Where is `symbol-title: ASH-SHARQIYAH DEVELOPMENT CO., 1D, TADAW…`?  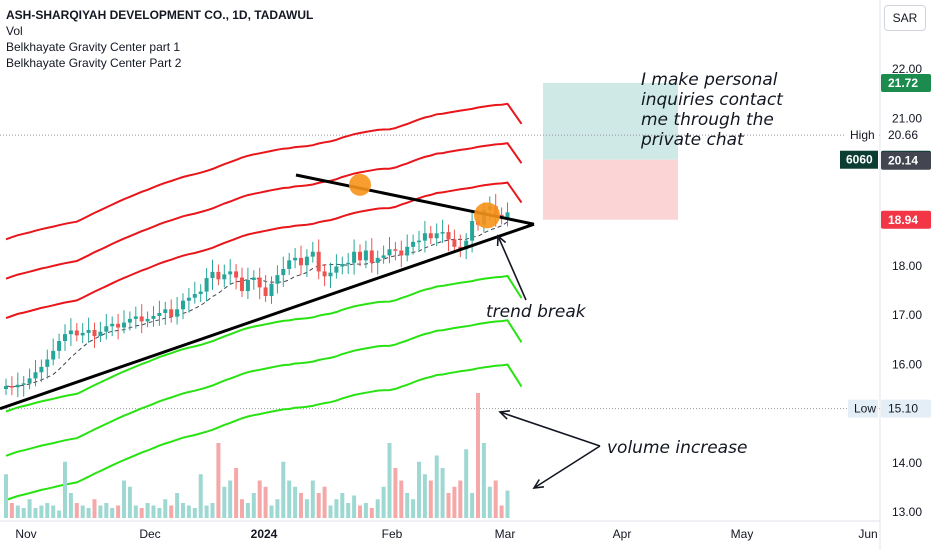 symbol-title: ASH-SHARQIYAH DEVELOPMENT CO., 1D, TADAW… is located at coordinates (160, 15).